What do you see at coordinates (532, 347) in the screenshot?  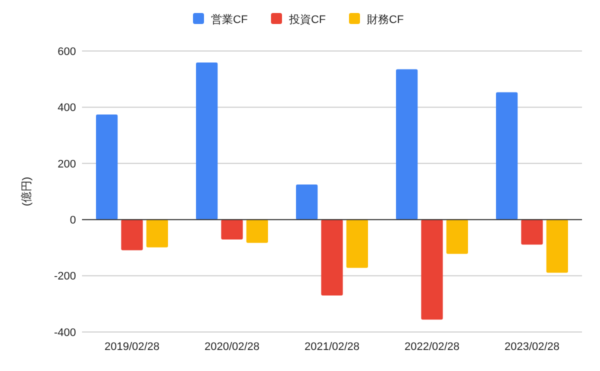 I see `x-tick-label: 2023/02/28` at bounding box center [532, 347].